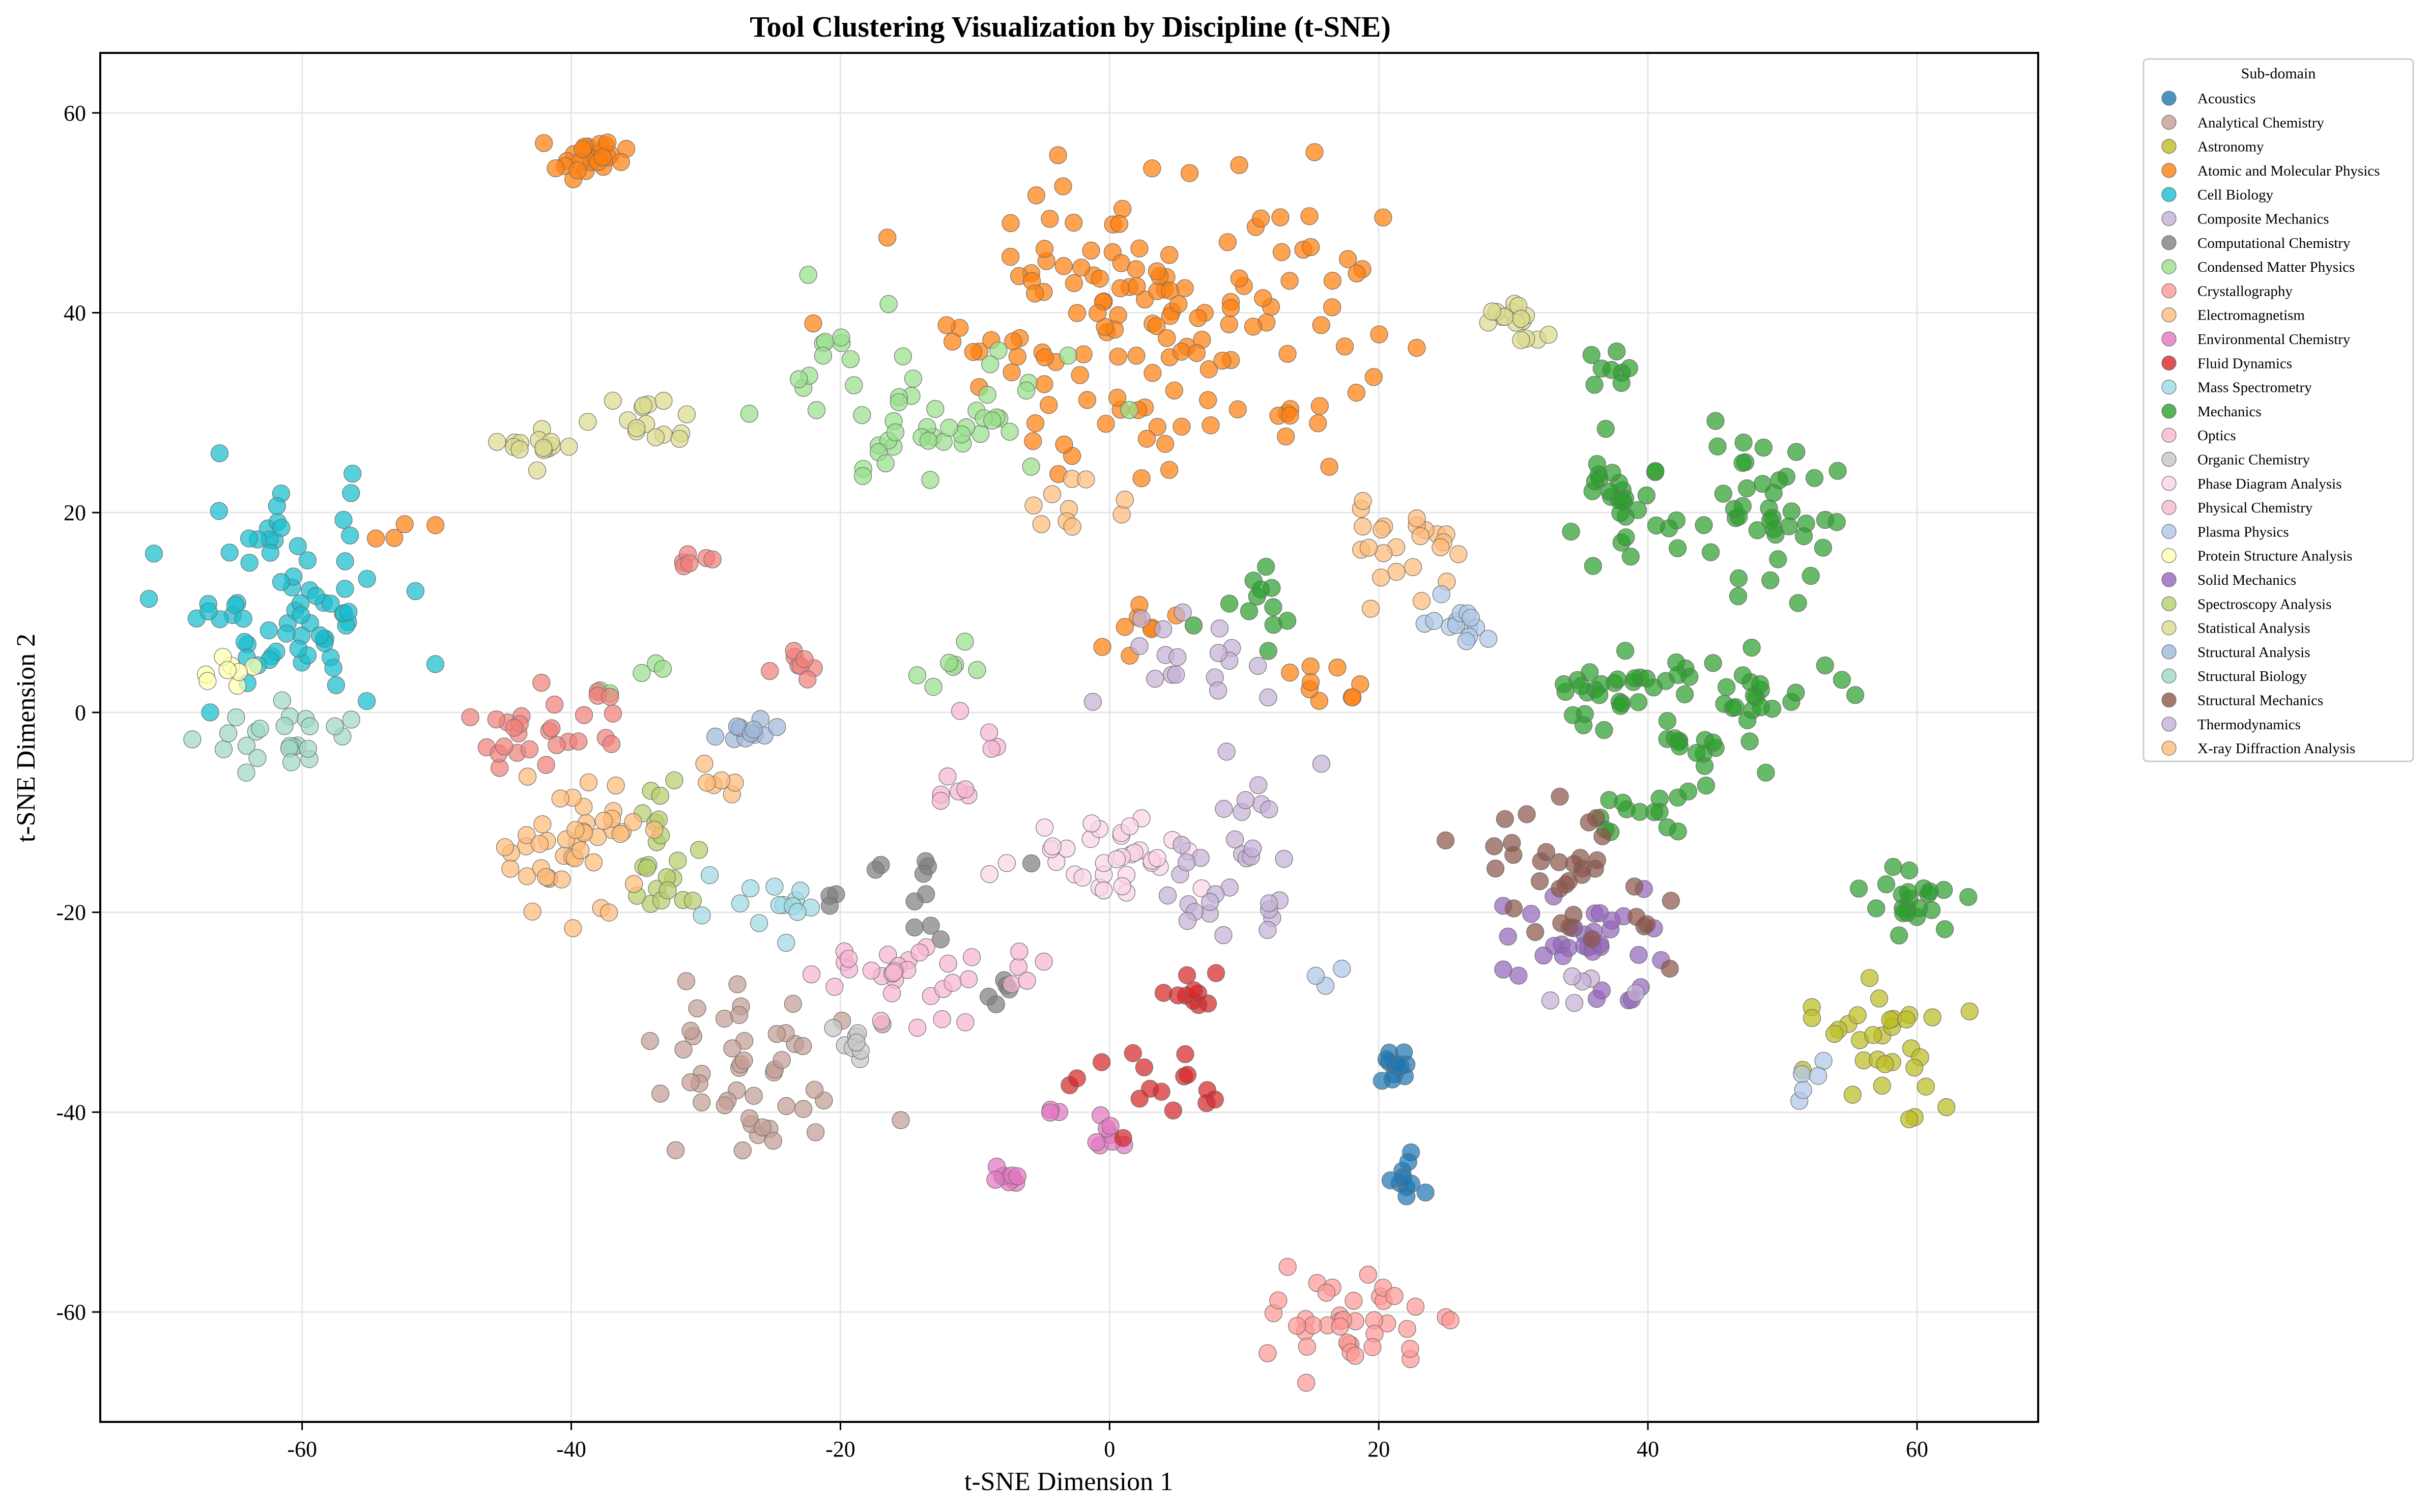 The height and width of the screenshot is (1512, 2429). What do you see at coordinates (2230, 147) in the screenshot?
I see `legend-label: Astronomy` at bounding box center [2230, 147].